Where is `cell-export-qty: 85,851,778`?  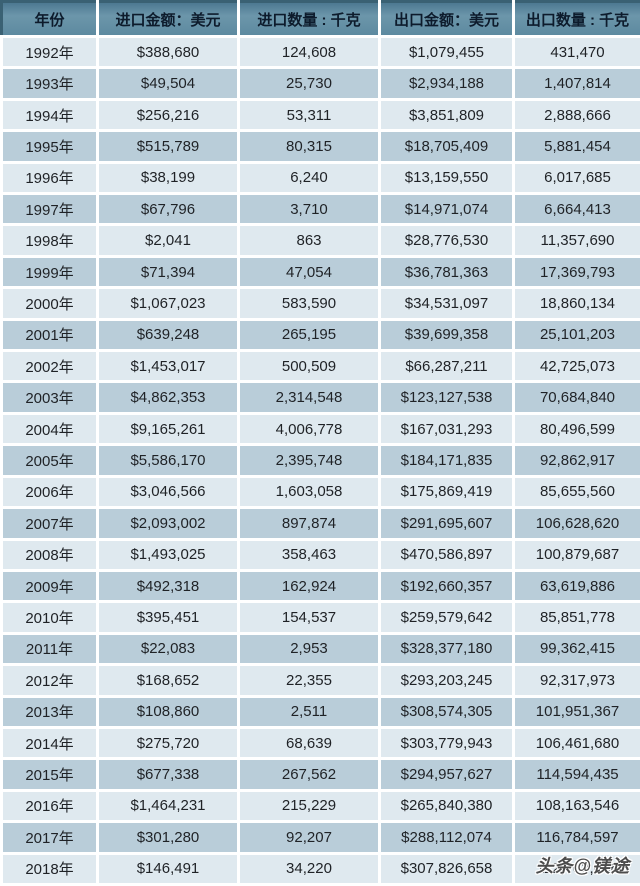 cell-export-qty: 85,851,778 is located at coordinates (577, 617).